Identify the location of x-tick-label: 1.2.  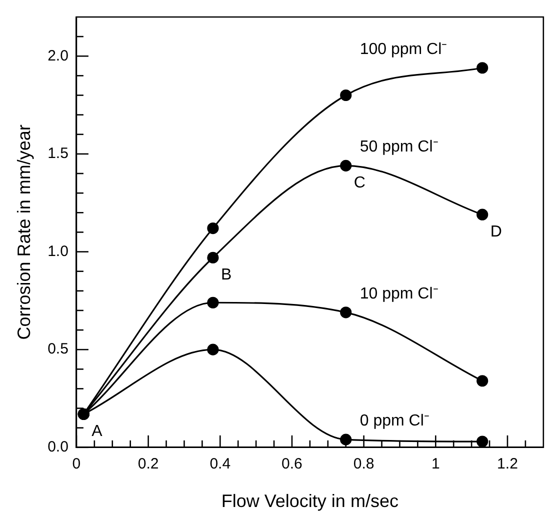
(507, 464).